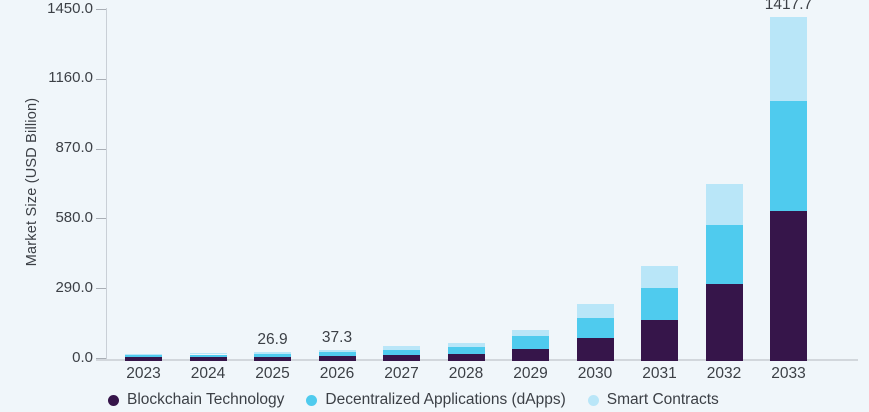 This screenshot has width=869, height=412. I want to click on legend-label: Smart Contracts, so click(662, 399).